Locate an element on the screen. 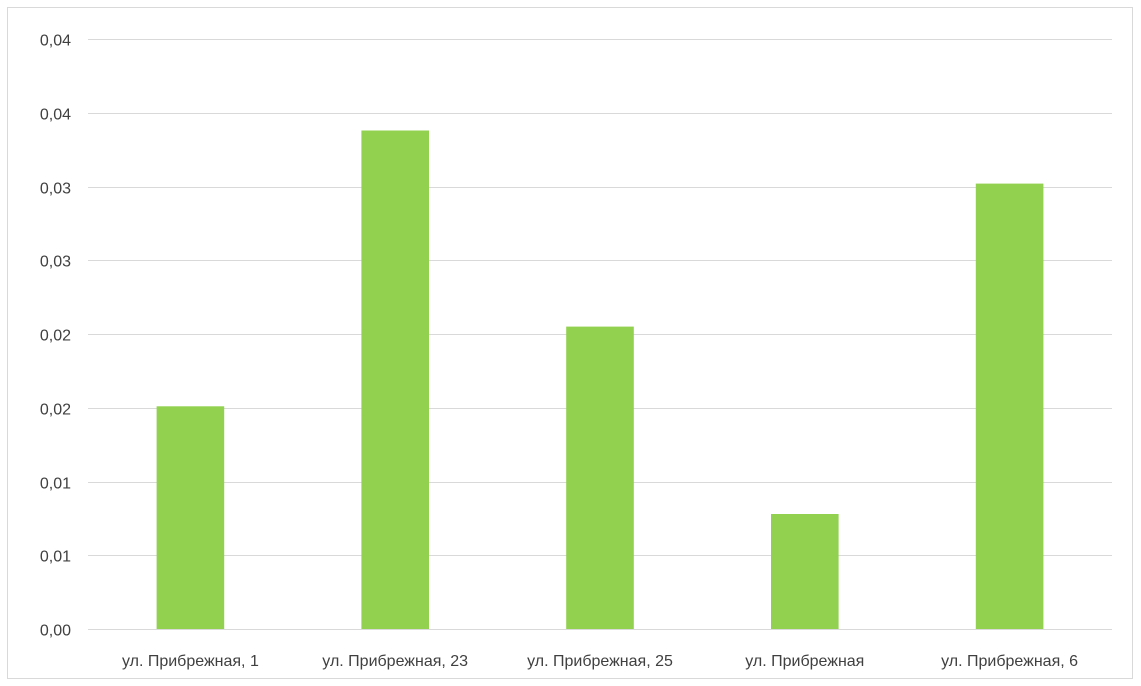 The height and width of the screenshot is (686, 1141). y-tick-label: 0,00 is located at coordinates (55, 631).